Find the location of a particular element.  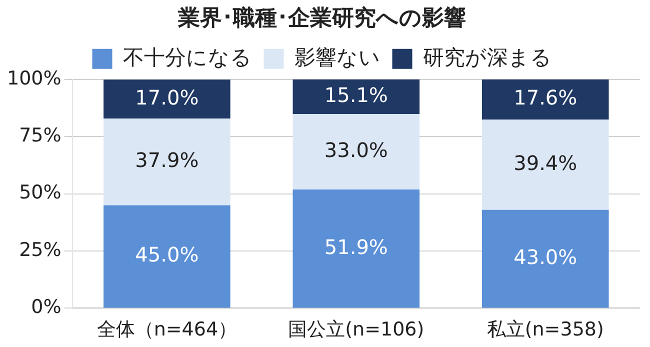

y-tick-label: 0% is located at coordinates (46, 307).